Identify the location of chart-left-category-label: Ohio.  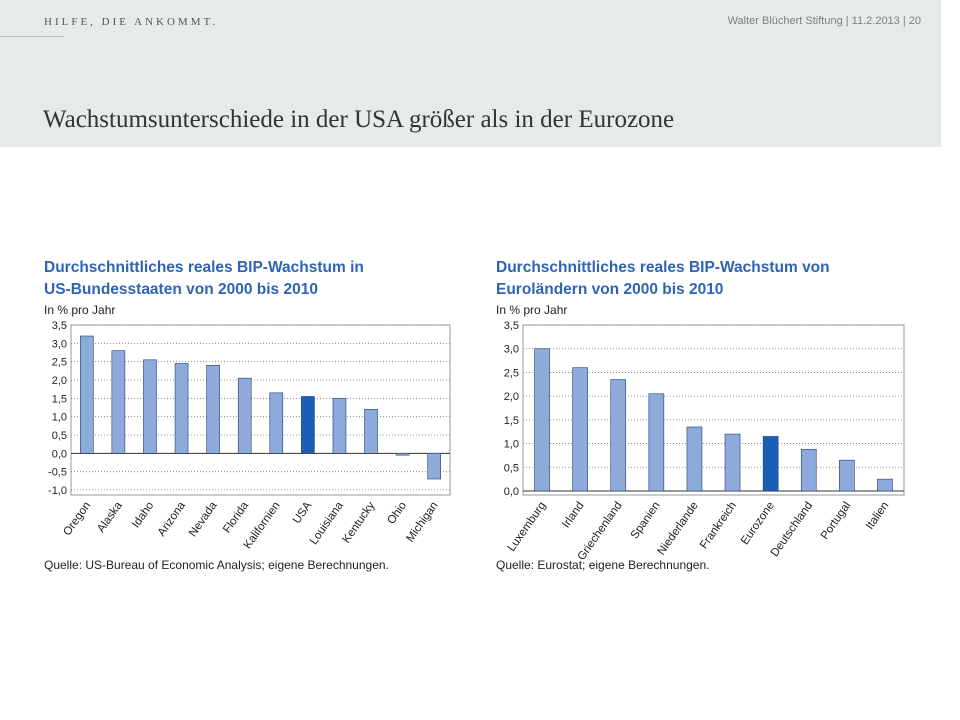
(397, 513).